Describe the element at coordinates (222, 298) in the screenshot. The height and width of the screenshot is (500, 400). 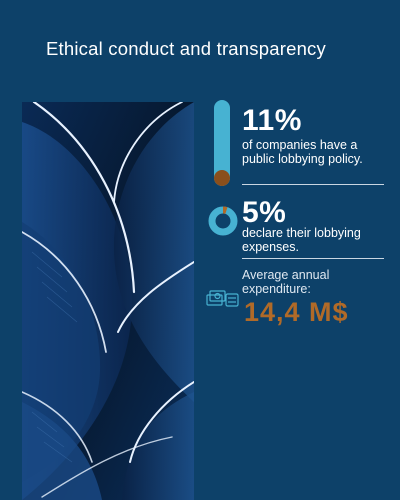
I see `money-bills-icon` at that location.